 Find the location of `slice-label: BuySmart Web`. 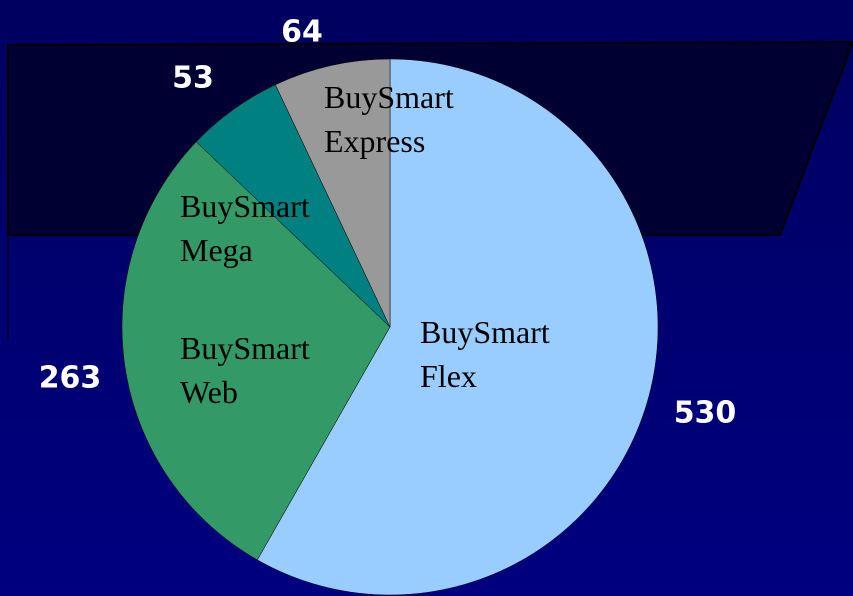

slice-label: BuySmart Web is located at coordinates (245, 370).